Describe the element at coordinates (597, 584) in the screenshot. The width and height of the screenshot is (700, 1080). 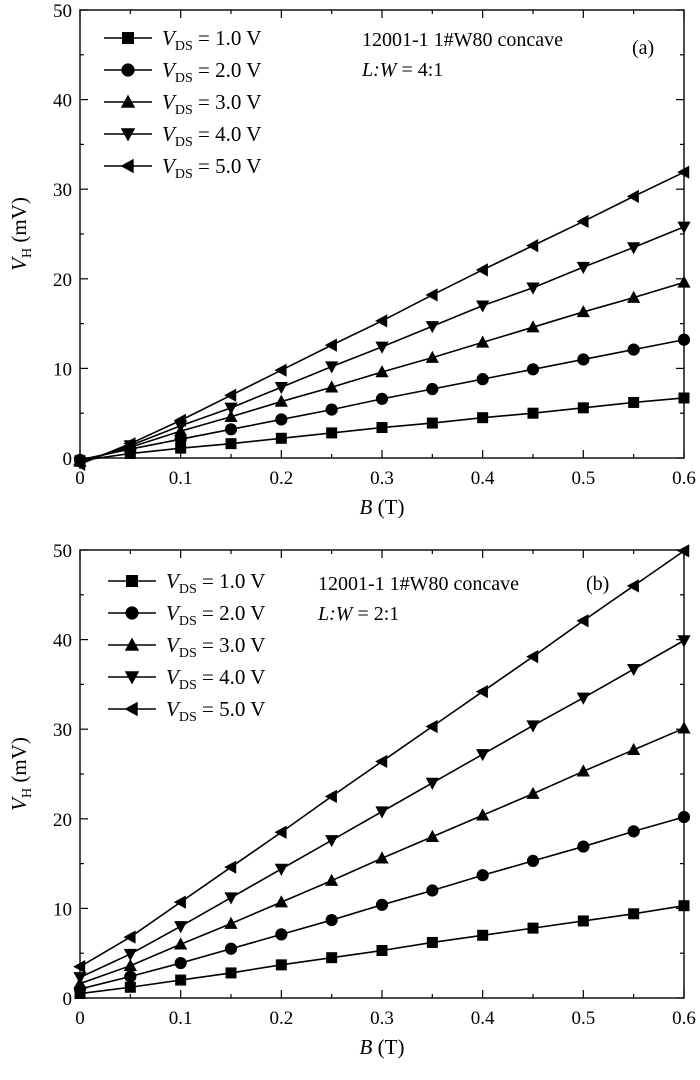
I see `panel-label: (b)` at that location.